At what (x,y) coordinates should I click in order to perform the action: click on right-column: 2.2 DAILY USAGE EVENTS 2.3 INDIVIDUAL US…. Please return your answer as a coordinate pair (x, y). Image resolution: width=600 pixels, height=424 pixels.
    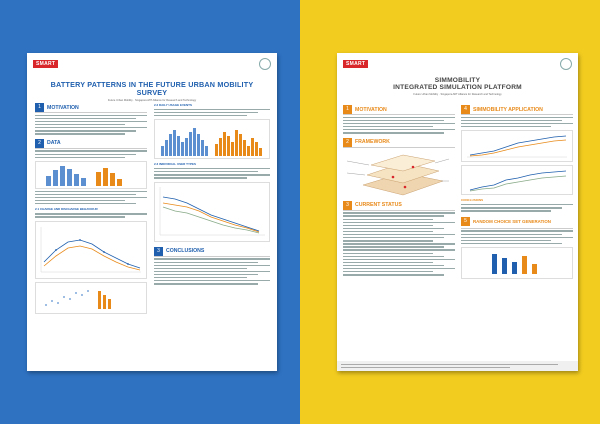
    Looking at the image, I should click on (212, 195).